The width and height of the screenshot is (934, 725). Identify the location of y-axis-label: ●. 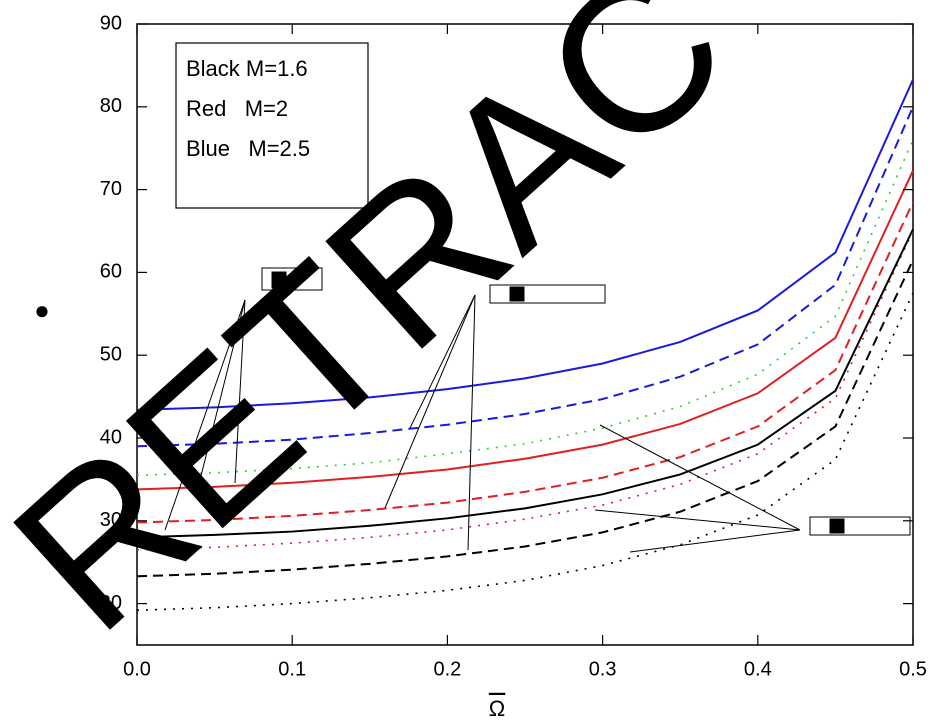
(42, 310).